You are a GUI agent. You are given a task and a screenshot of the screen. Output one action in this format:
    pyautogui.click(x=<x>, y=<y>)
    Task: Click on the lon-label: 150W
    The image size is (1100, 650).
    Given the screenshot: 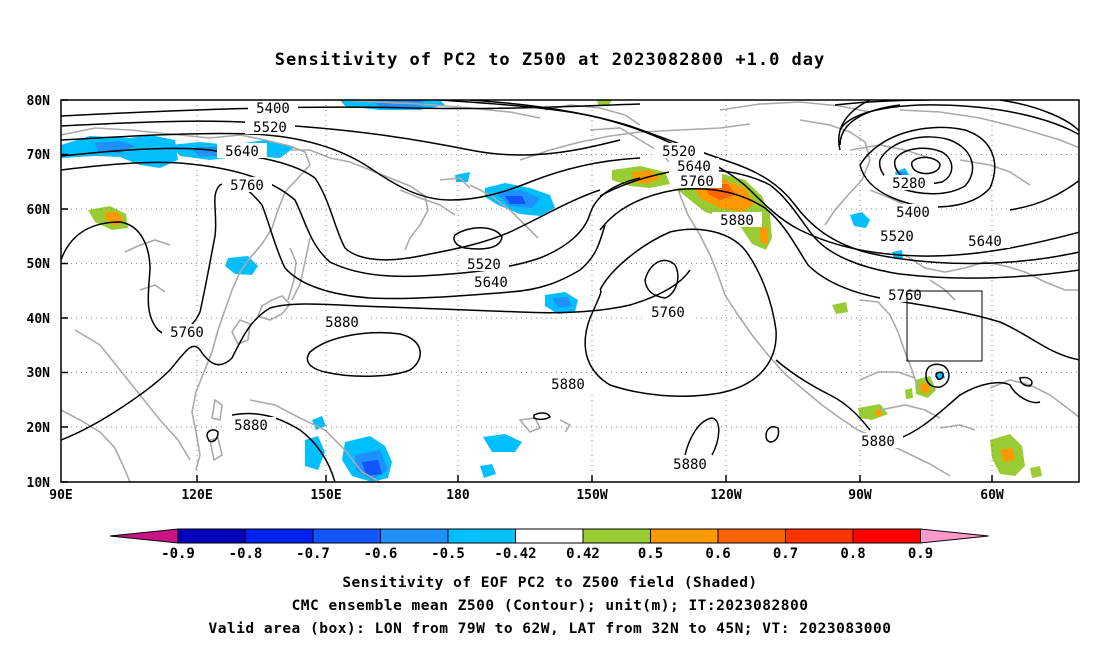 What is the action you would take?
    pyautogui.click(x=591, y=495)
    